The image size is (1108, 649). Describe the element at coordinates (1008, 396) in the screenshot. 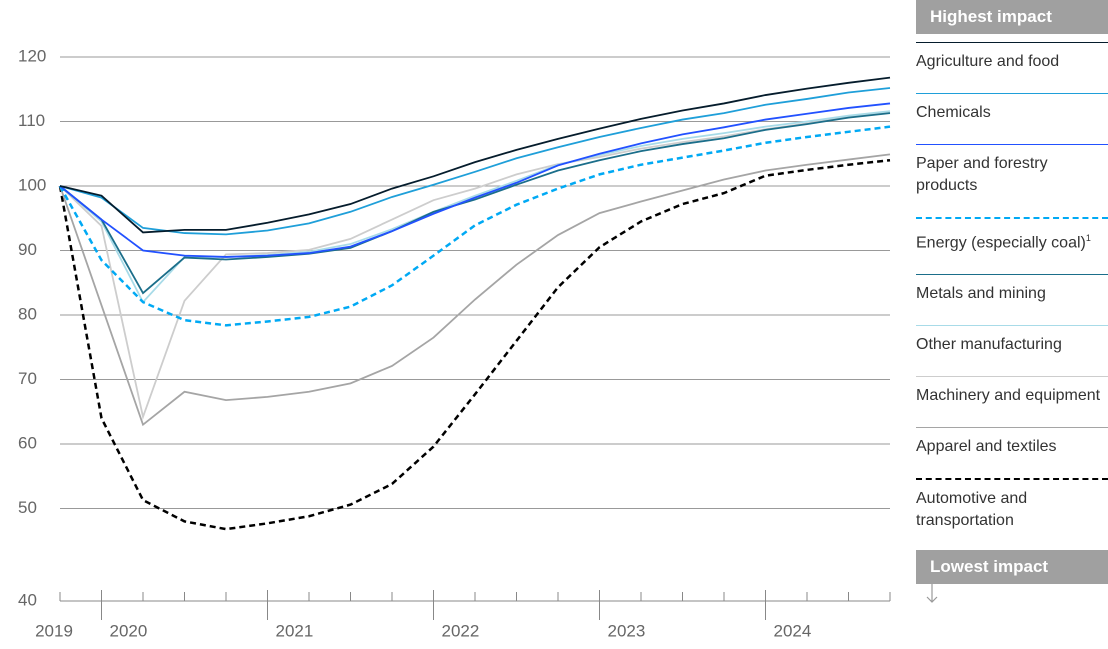

I see `legend-label: Machinery and equipment` at that location.